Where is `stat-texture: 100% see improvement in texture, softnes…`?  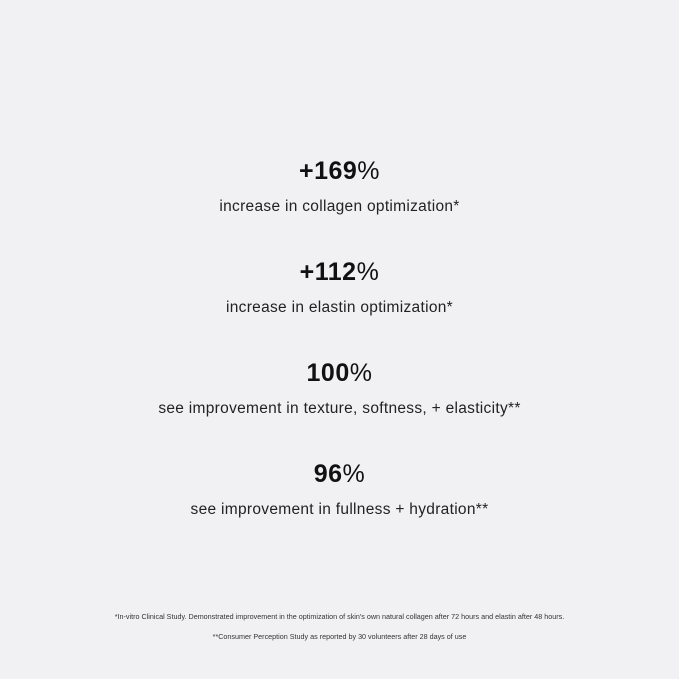
stat-texture: 100% see improvement in texture, softnes… is located at coordinates (339, 388).